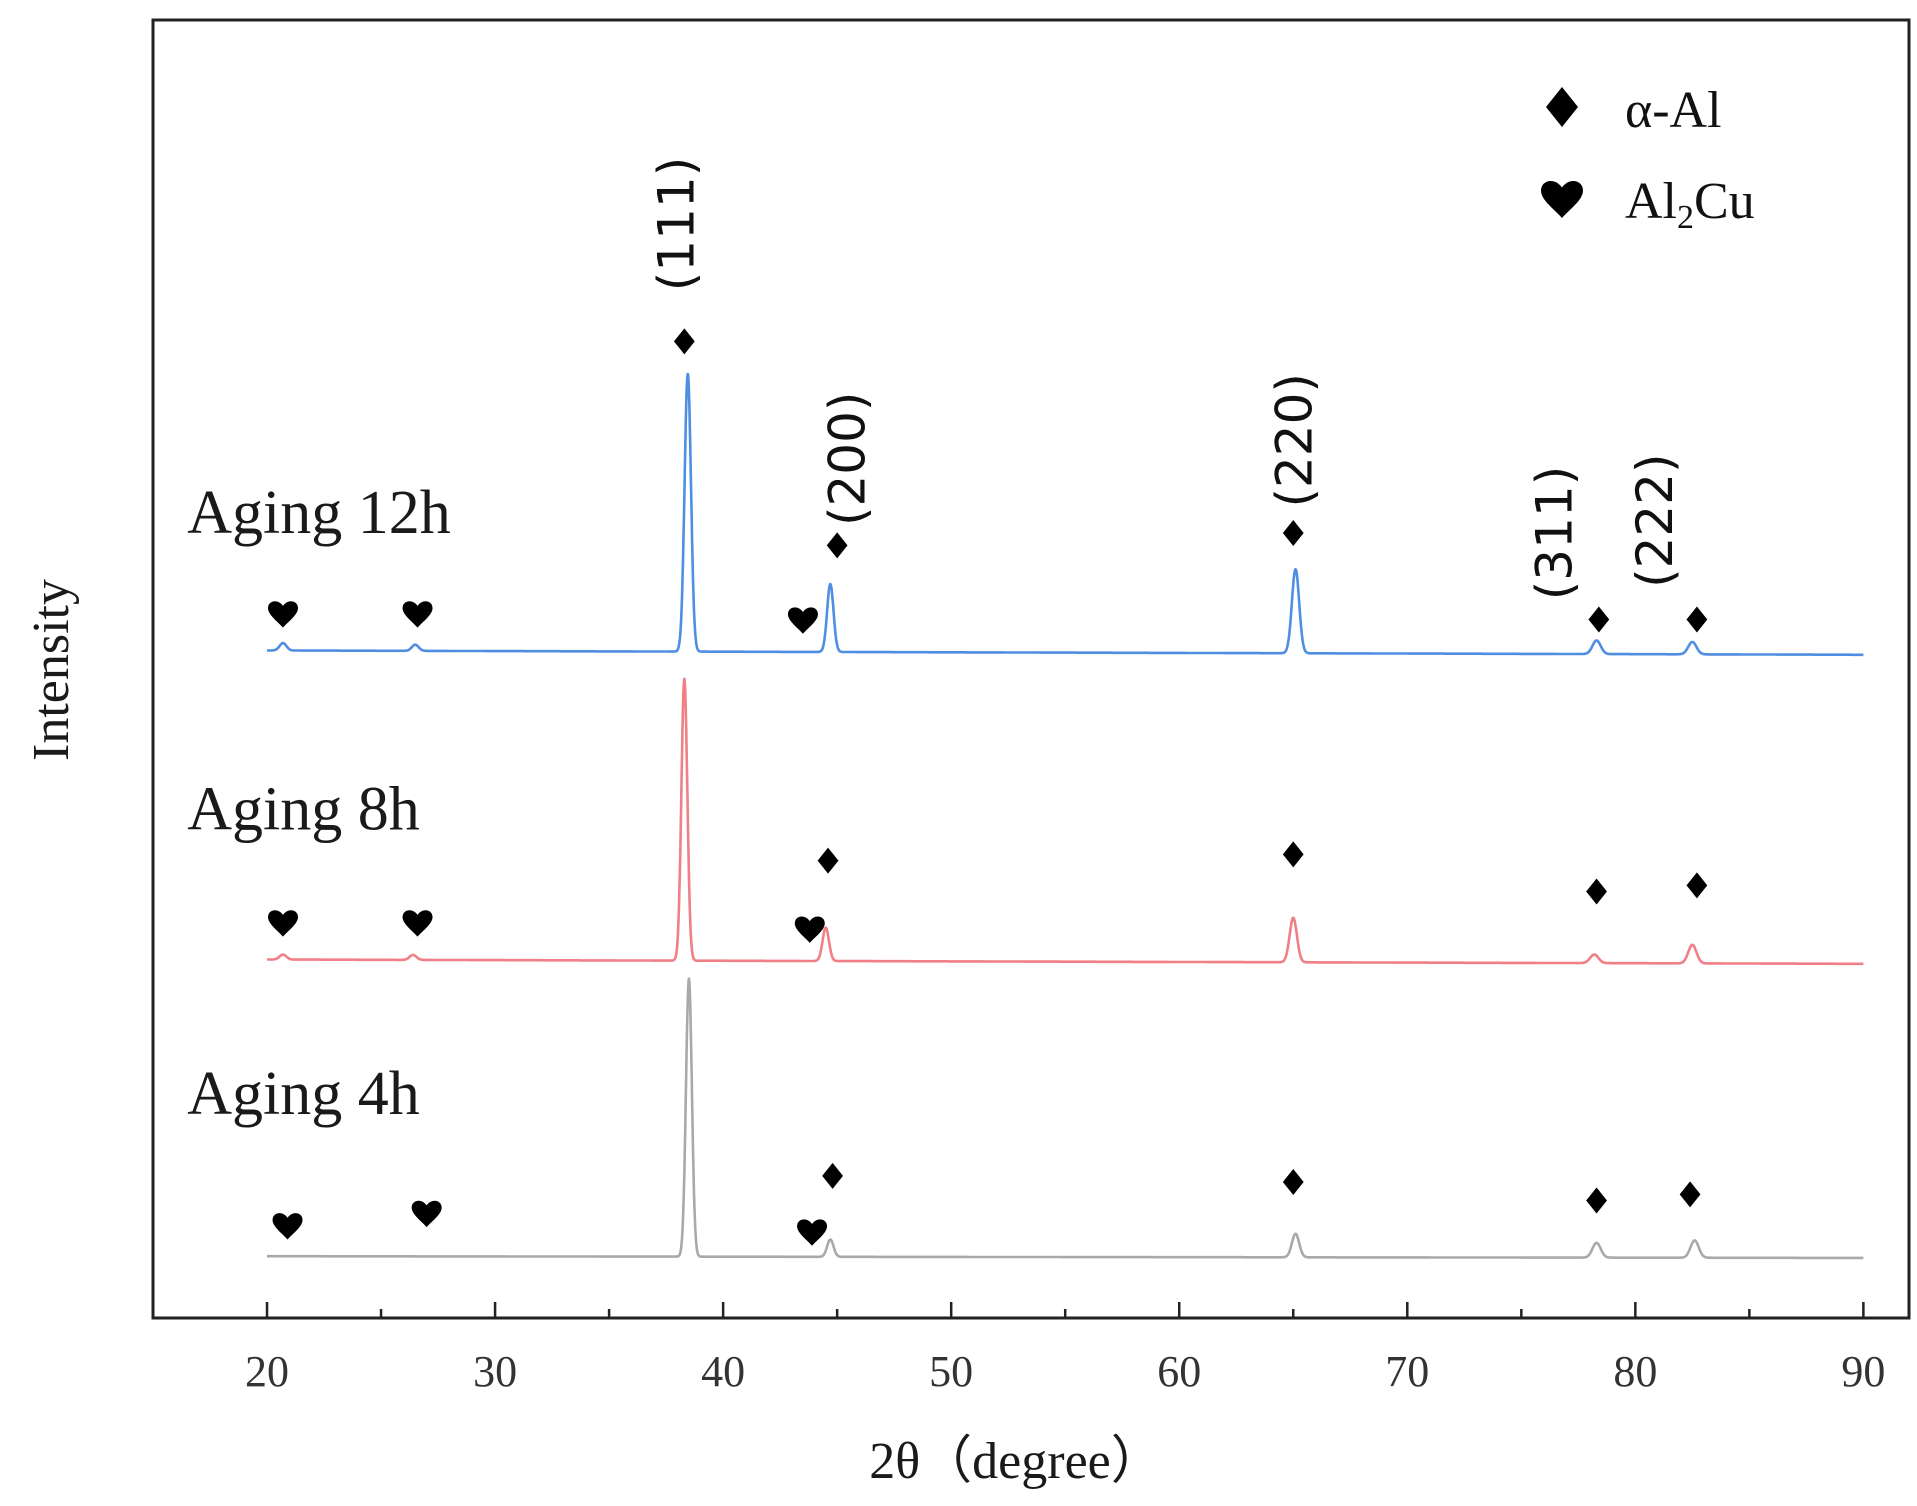 The image size is (1917, 1506). Describe the element at coordinates (1555, 533) in the screenshot. I see `hkl-label: (311)` at that location.